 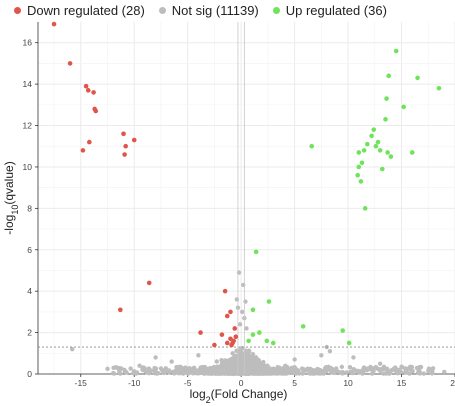 I want to click on legend-item-up: Up regulated (36), so click(x=329, y=10).